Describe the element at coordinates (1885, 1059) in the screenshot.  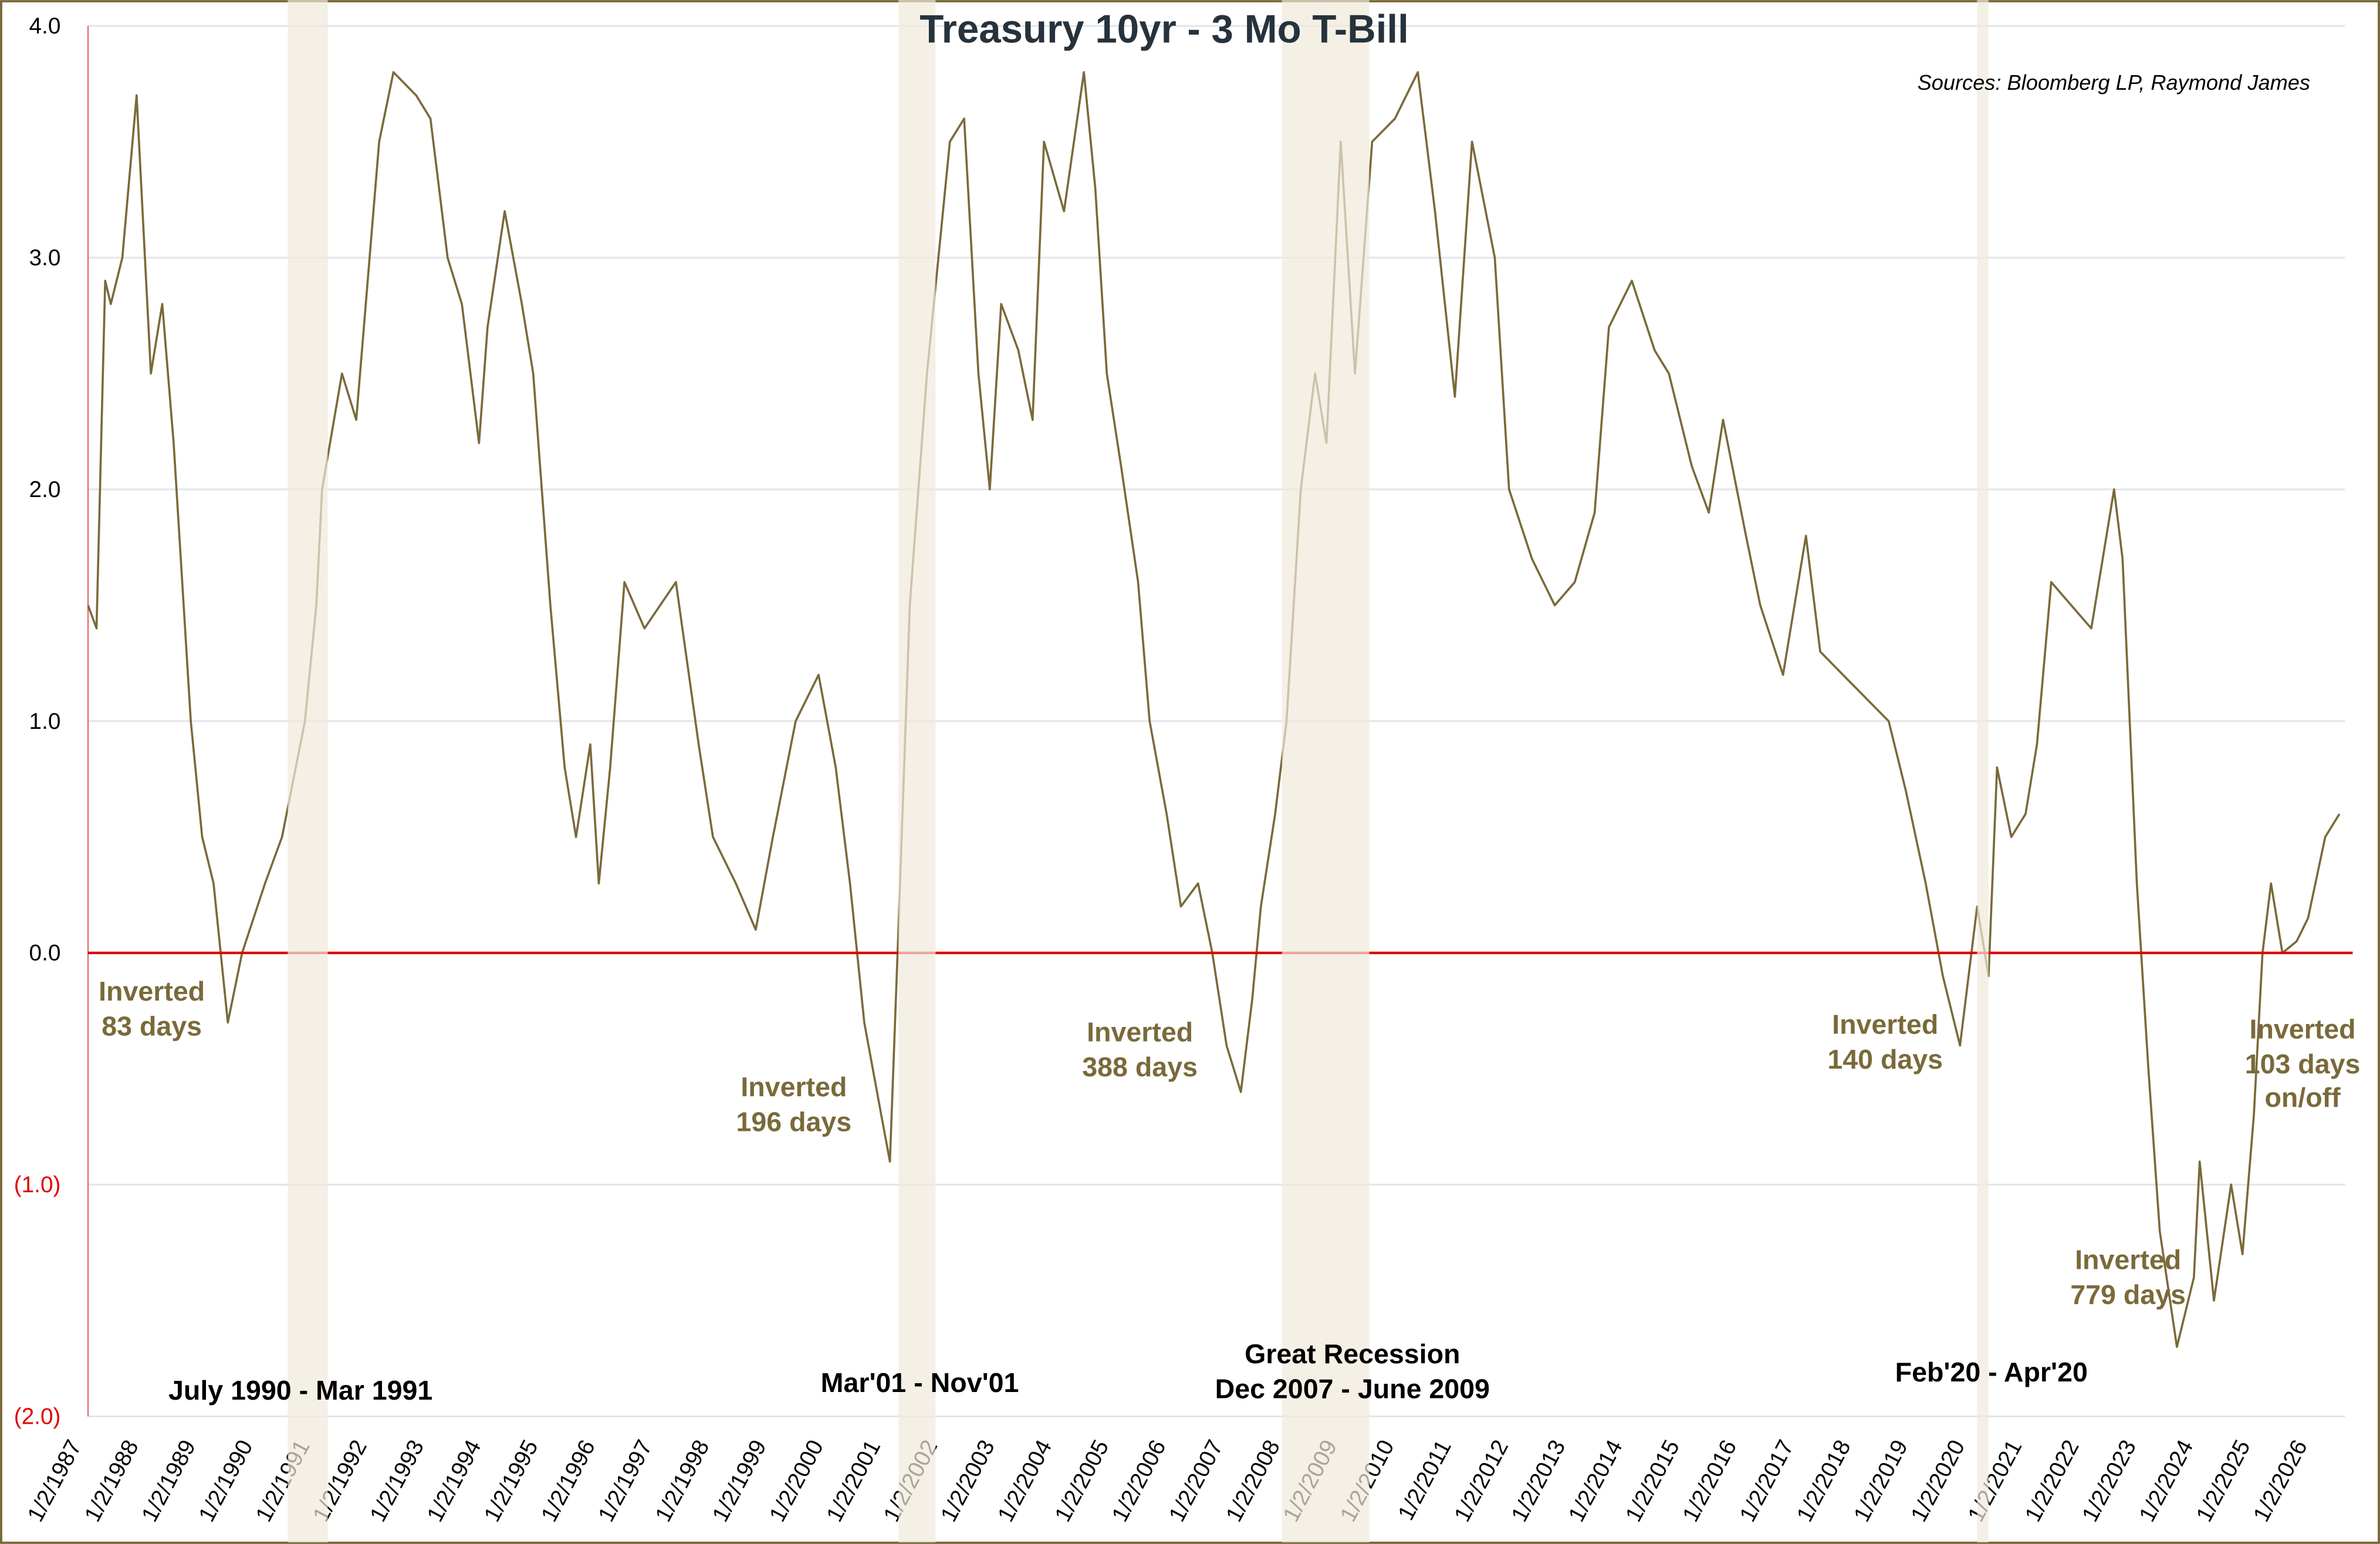
I see `annotation-2019-line2: 140 days` at that location.